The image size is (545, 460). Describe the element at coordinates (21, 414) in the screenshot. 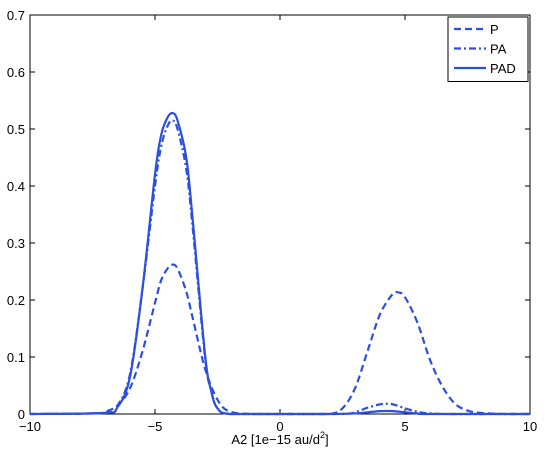

I see `y-tick-label: 0` at that location.